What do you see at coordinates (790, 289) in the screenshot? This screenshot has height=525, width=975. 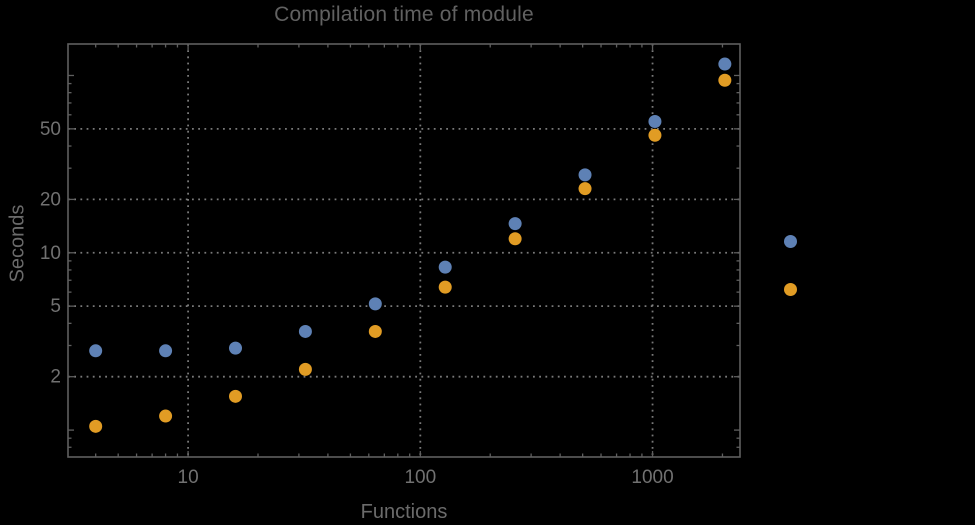 I see `legend-marker-series2` at bounding box center [790, 289].